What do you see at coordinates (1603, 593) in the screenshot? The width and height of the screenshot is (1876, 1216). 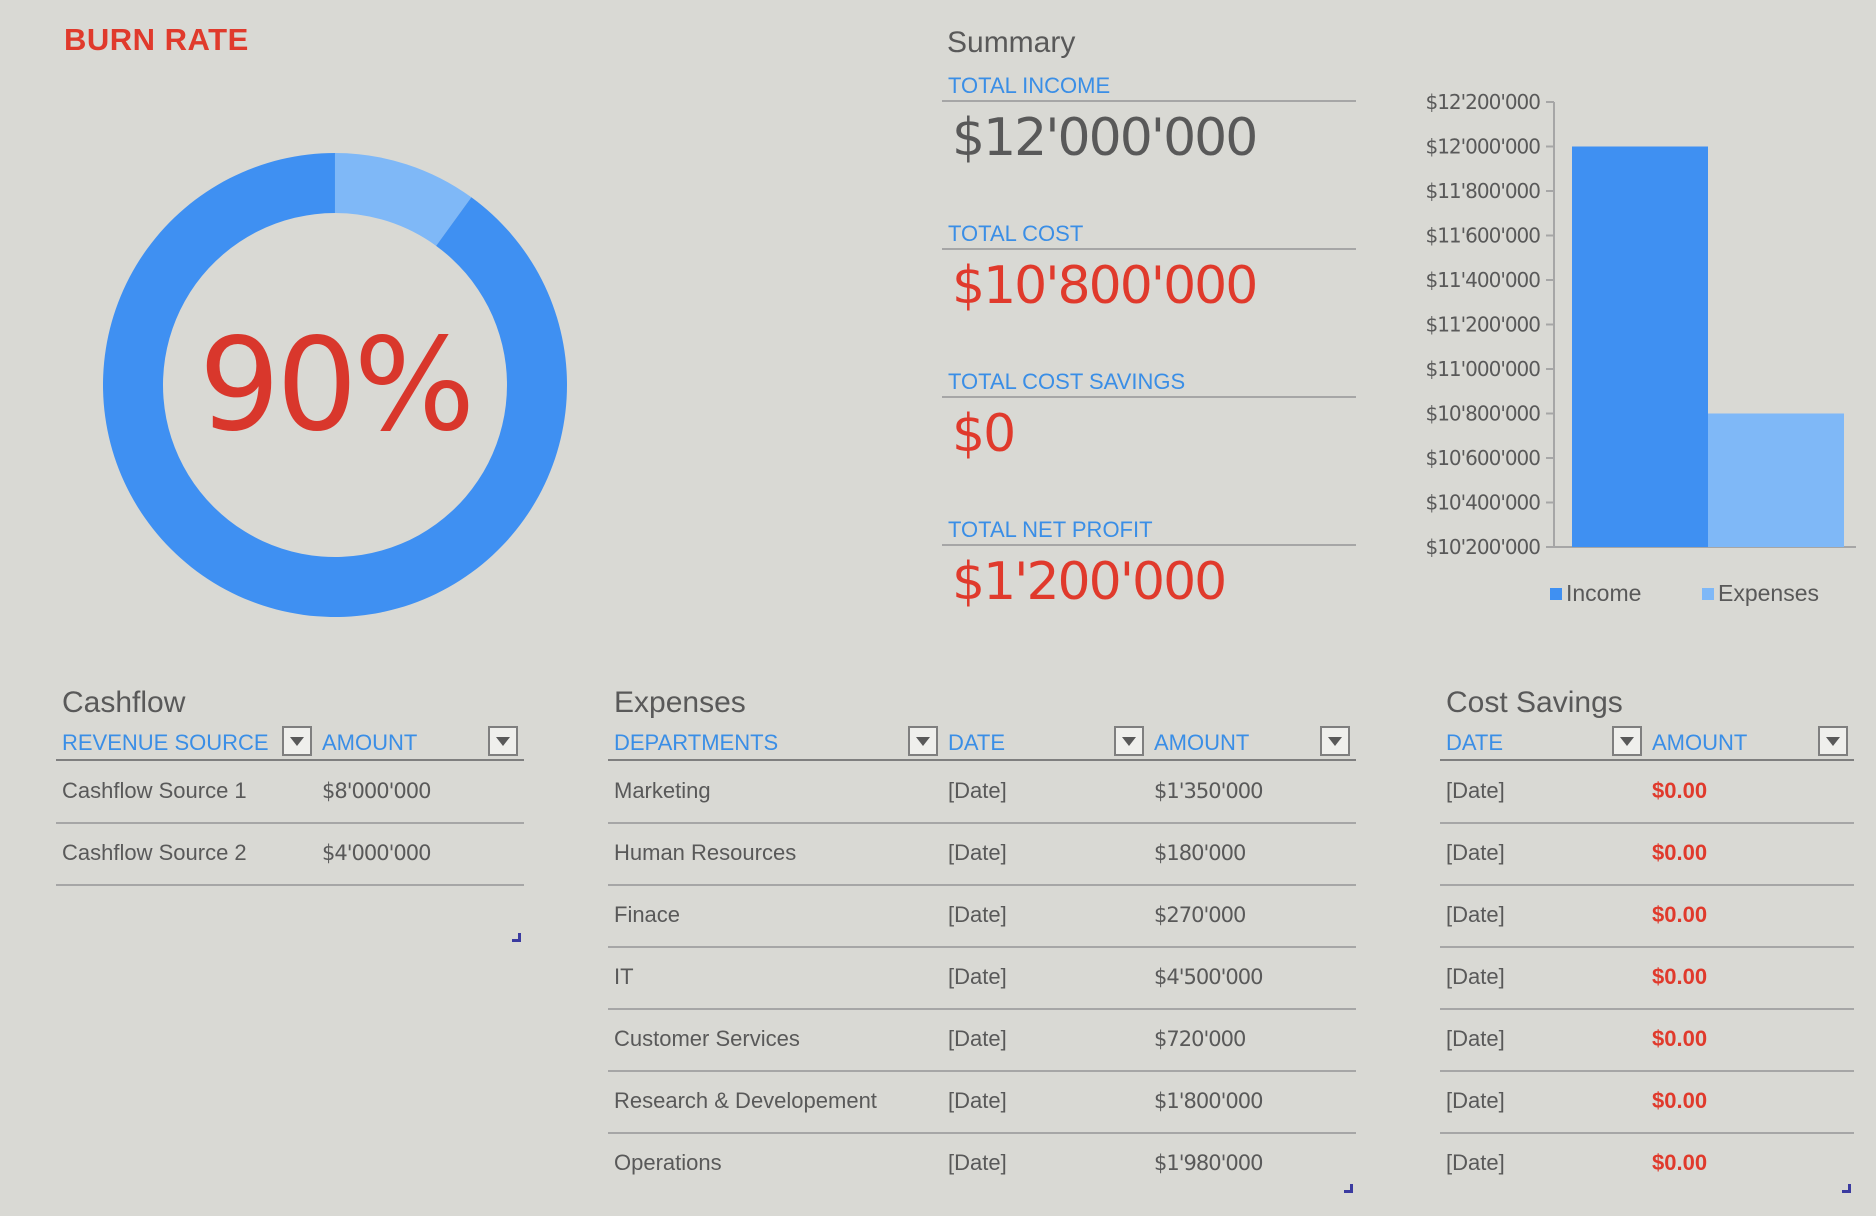 I see `legend-label: Income` at bounding box center [1603, 593].